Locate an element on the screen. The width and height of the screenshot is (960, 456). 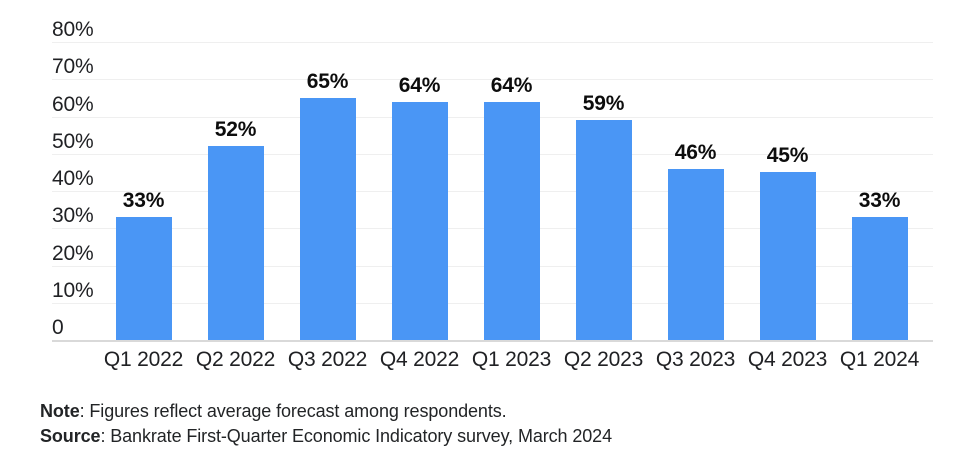
x-axis-label-q1-2023: Q1 2023 is located at coordinates (511, 359).